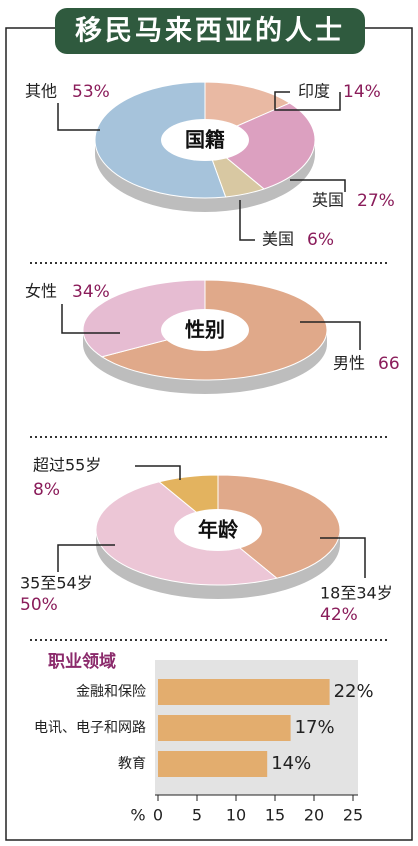  I want to click on slice-label: 印度, so click(314, 91).